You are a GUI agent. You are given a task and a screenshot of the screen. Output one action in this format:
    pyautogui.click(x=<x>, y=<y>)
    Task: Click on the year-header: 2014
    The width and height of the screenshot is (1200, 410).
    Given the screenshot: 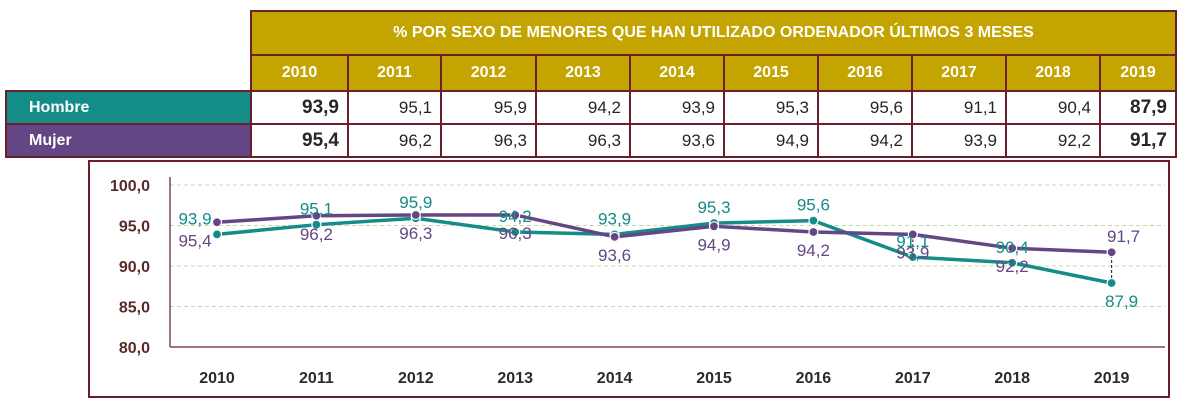 What is the action you would take?
    pyautogui.click(x=677, y=73)
    